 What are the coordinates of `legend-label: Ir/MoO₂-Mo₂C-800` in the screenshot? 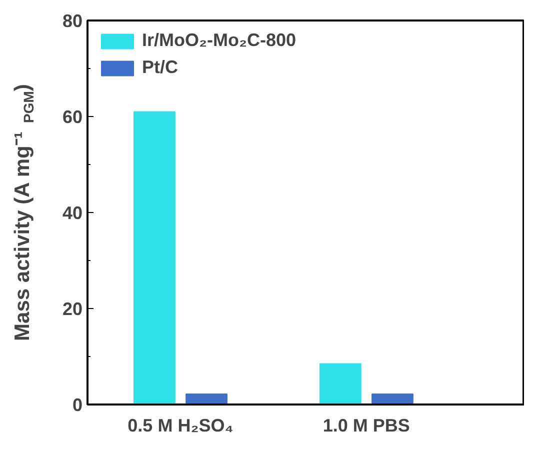 It's located at (219, 40).